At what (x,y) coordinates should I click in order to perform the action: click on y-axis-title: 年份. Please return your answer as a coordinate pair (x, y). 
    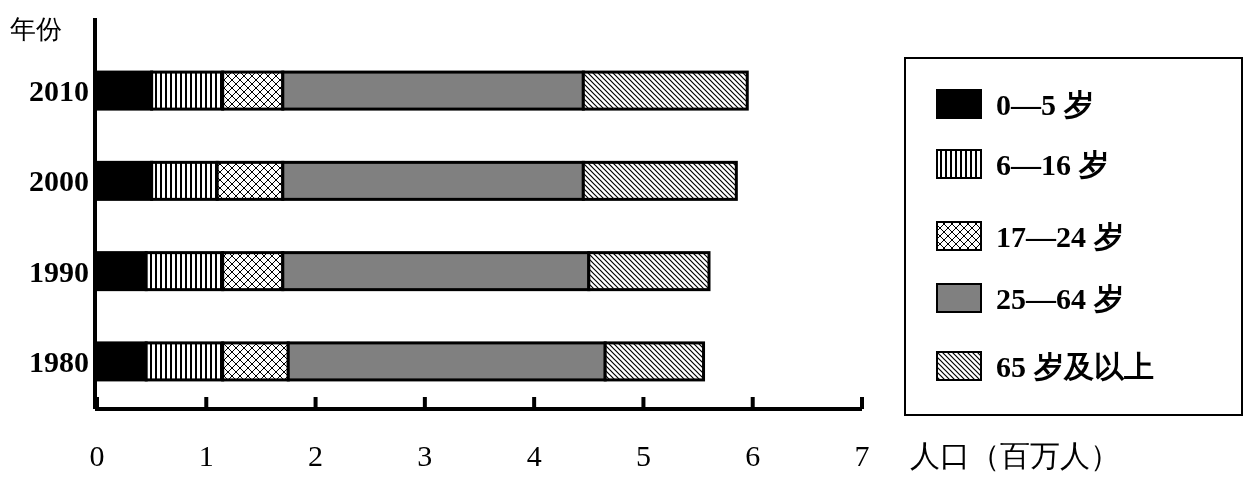
    Looking at the image, I should click on (36, 29).